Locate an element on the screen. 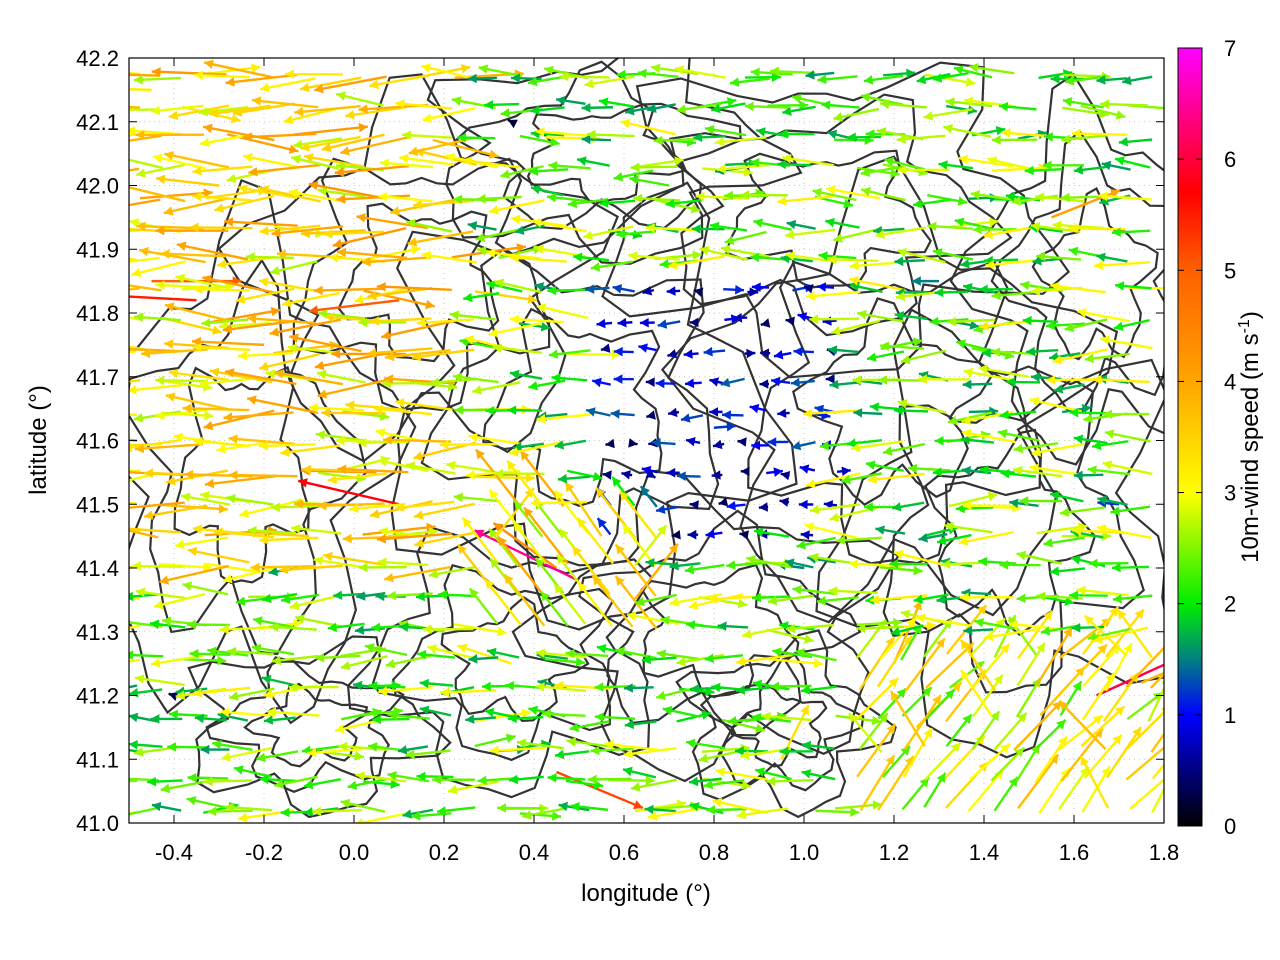 Image resolution: width=1280 pixels, height=960 pixels. y-tick-label: 42.0 is located at coordinates (97, 186).